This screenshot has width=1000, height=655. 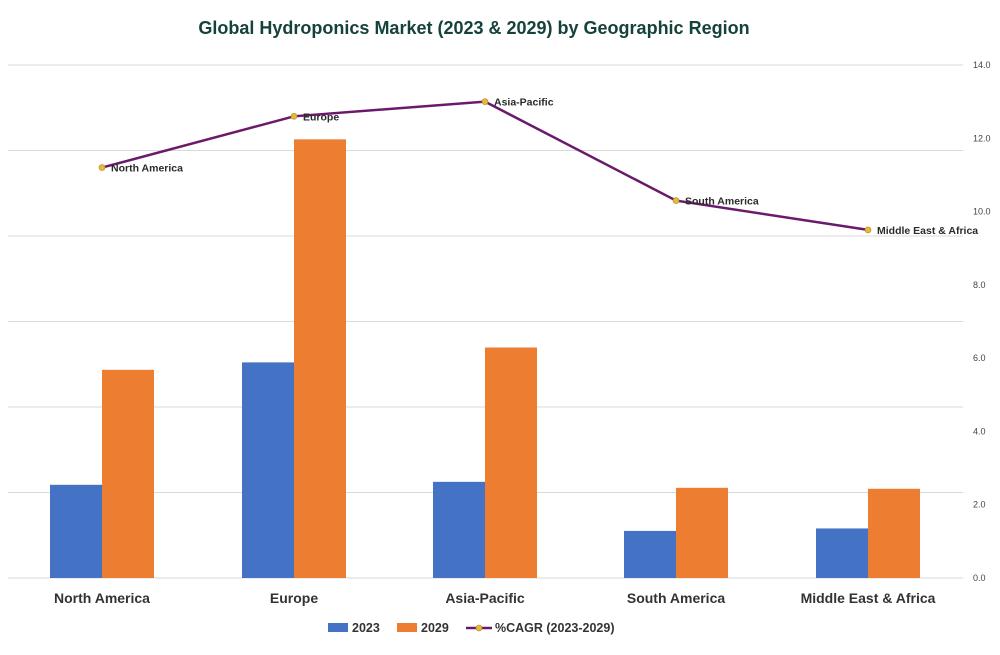 I want to click on x-axis-category-label: South America, so click(x=676, y=598).